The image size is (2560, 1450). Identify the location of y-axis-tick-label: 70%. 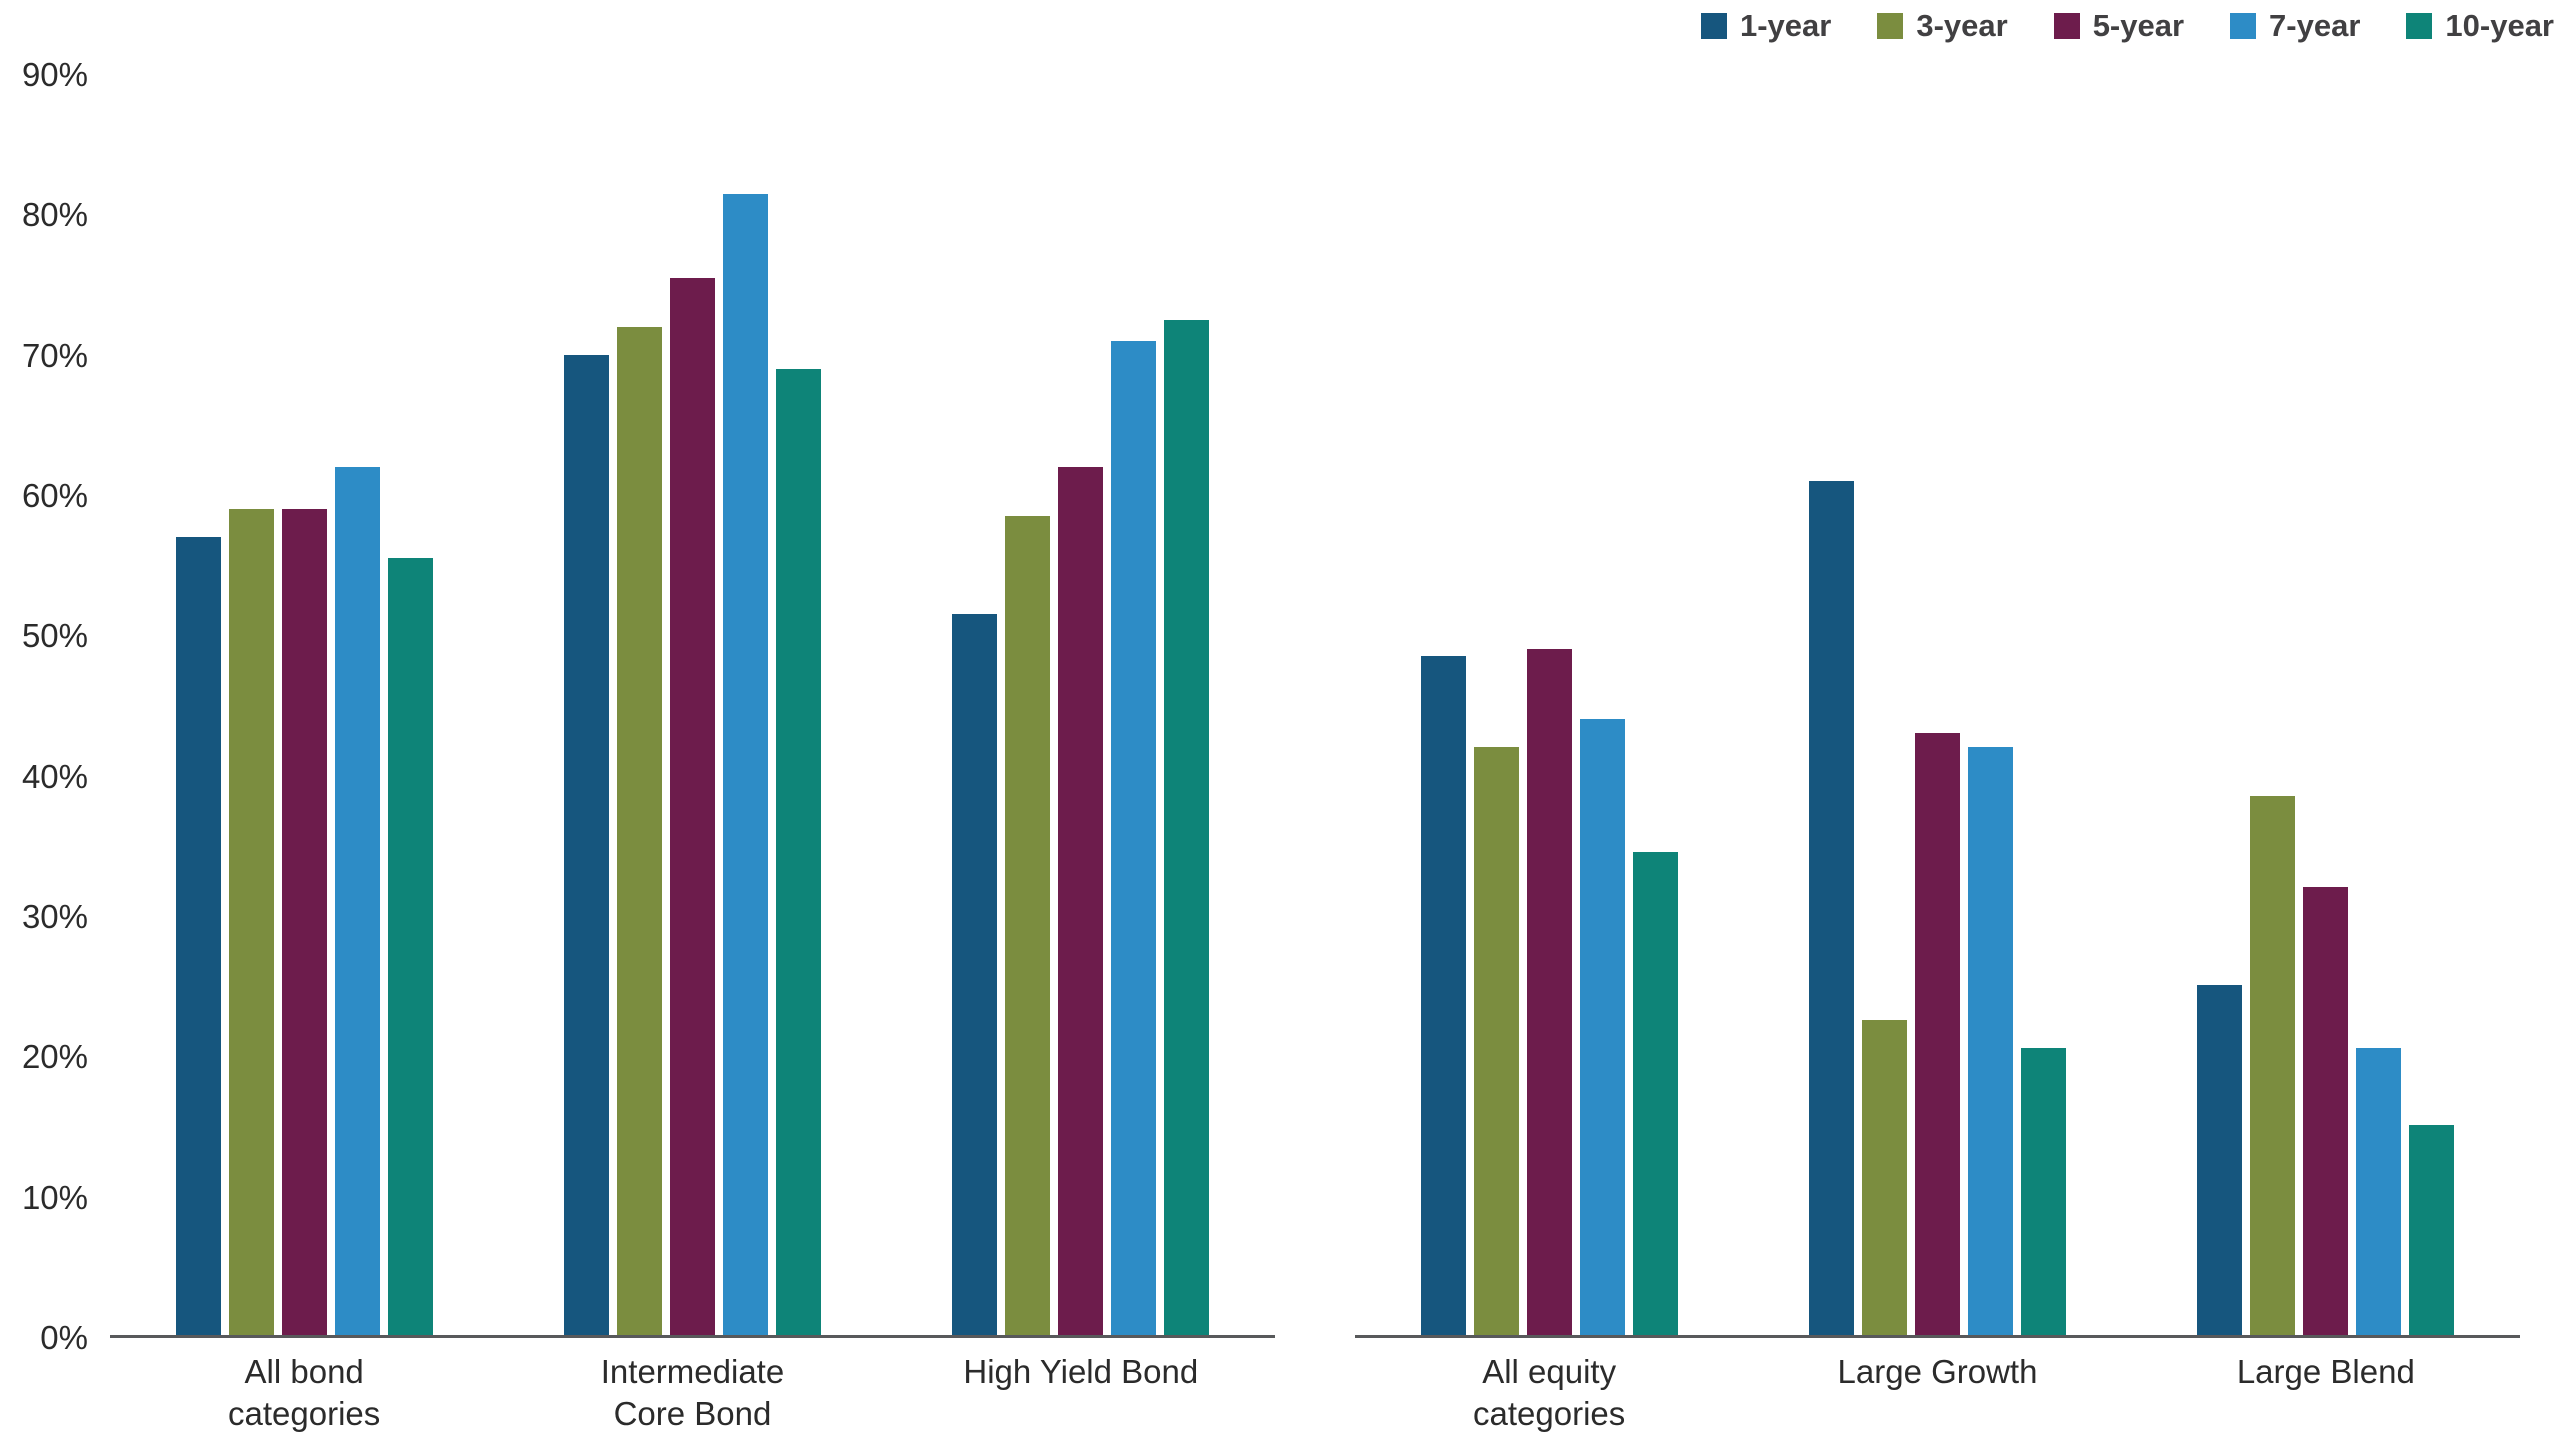
(54, 355).